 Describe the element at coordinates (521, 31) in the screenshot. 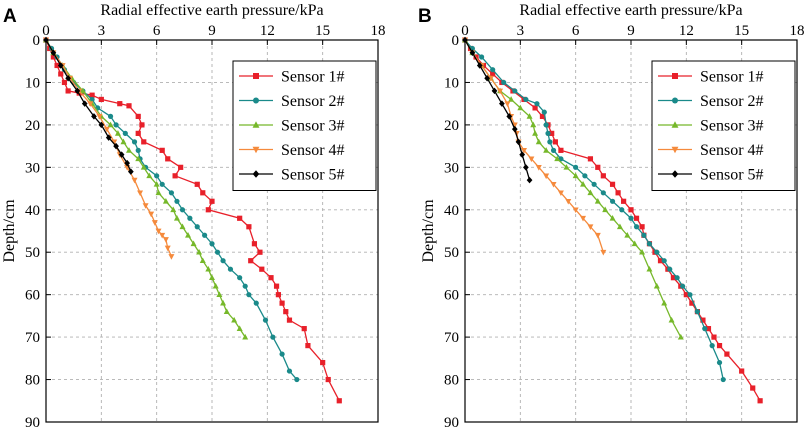

I see `x-tick-label: 3` at that location.